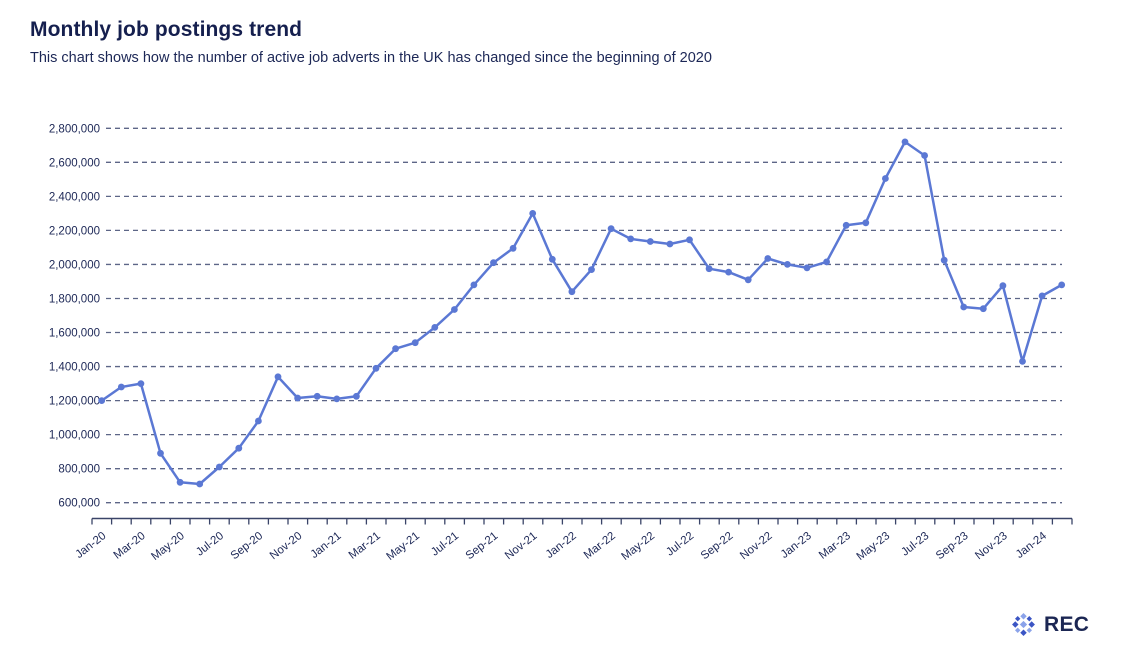  What do you see at coordinates (74, 197) in the screenshot?
I see `y-axis-tick-label: 2,400,000` at bounding box center [74, 197].